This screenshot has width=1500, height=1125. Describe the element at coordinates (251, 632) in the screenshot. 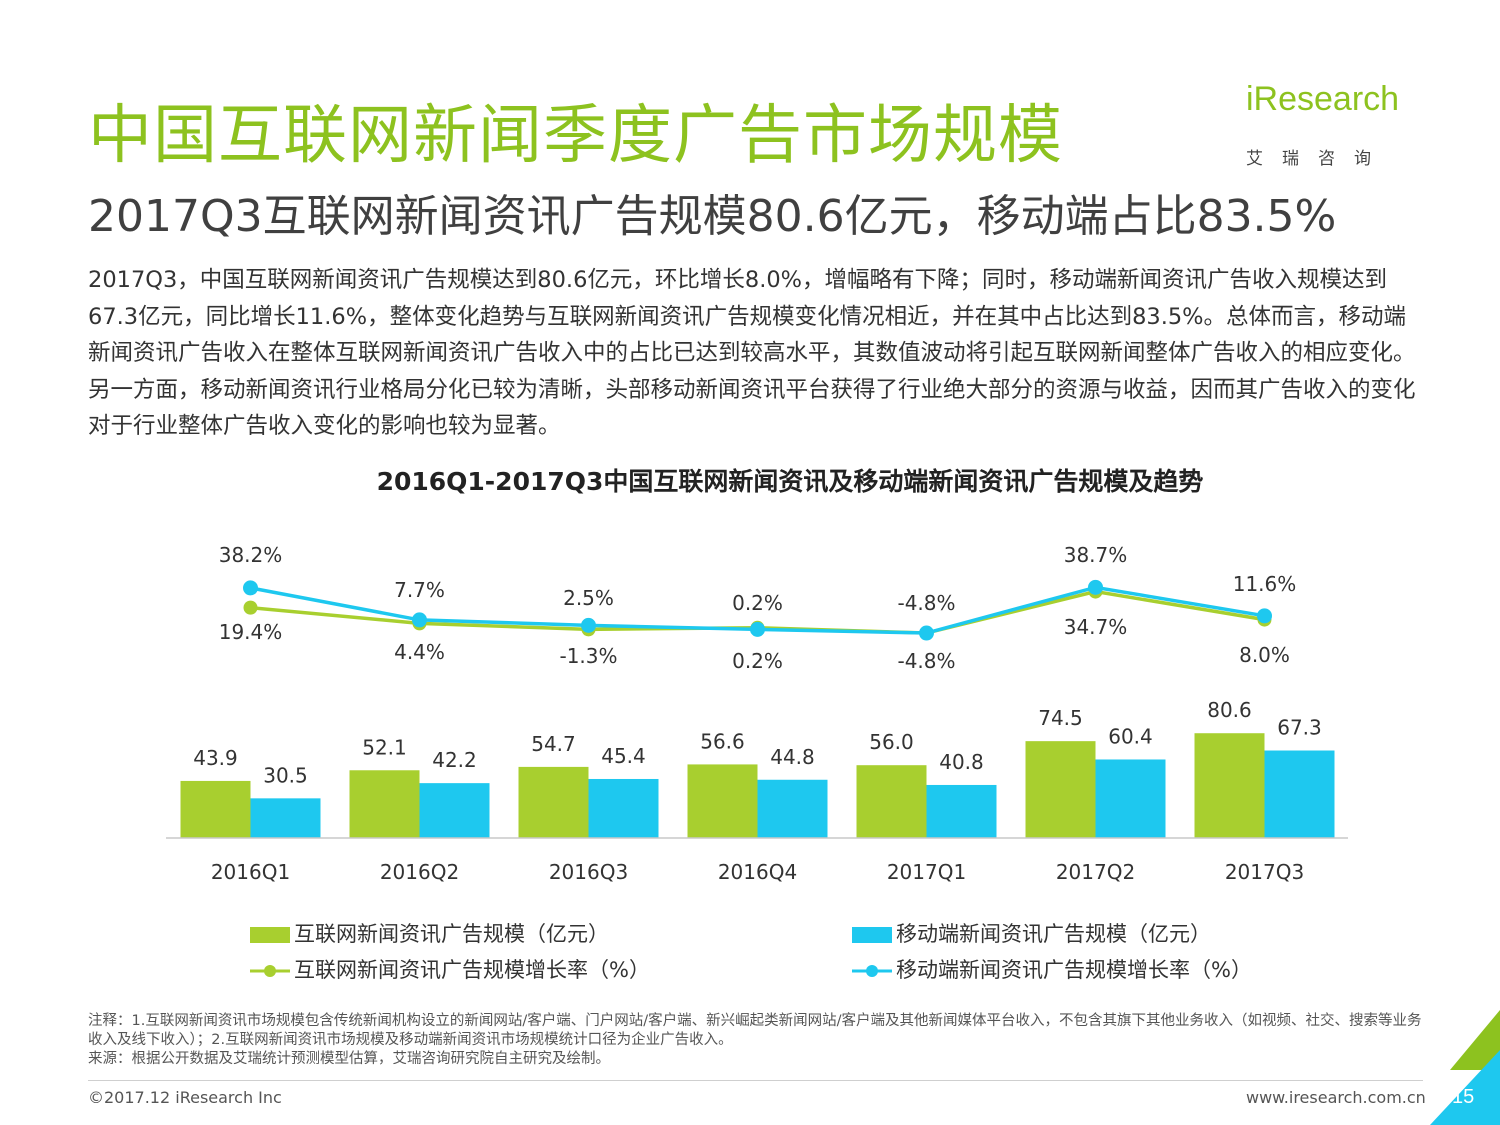

I see `growth-label-total-2016Q1: 19.4%` at that location.